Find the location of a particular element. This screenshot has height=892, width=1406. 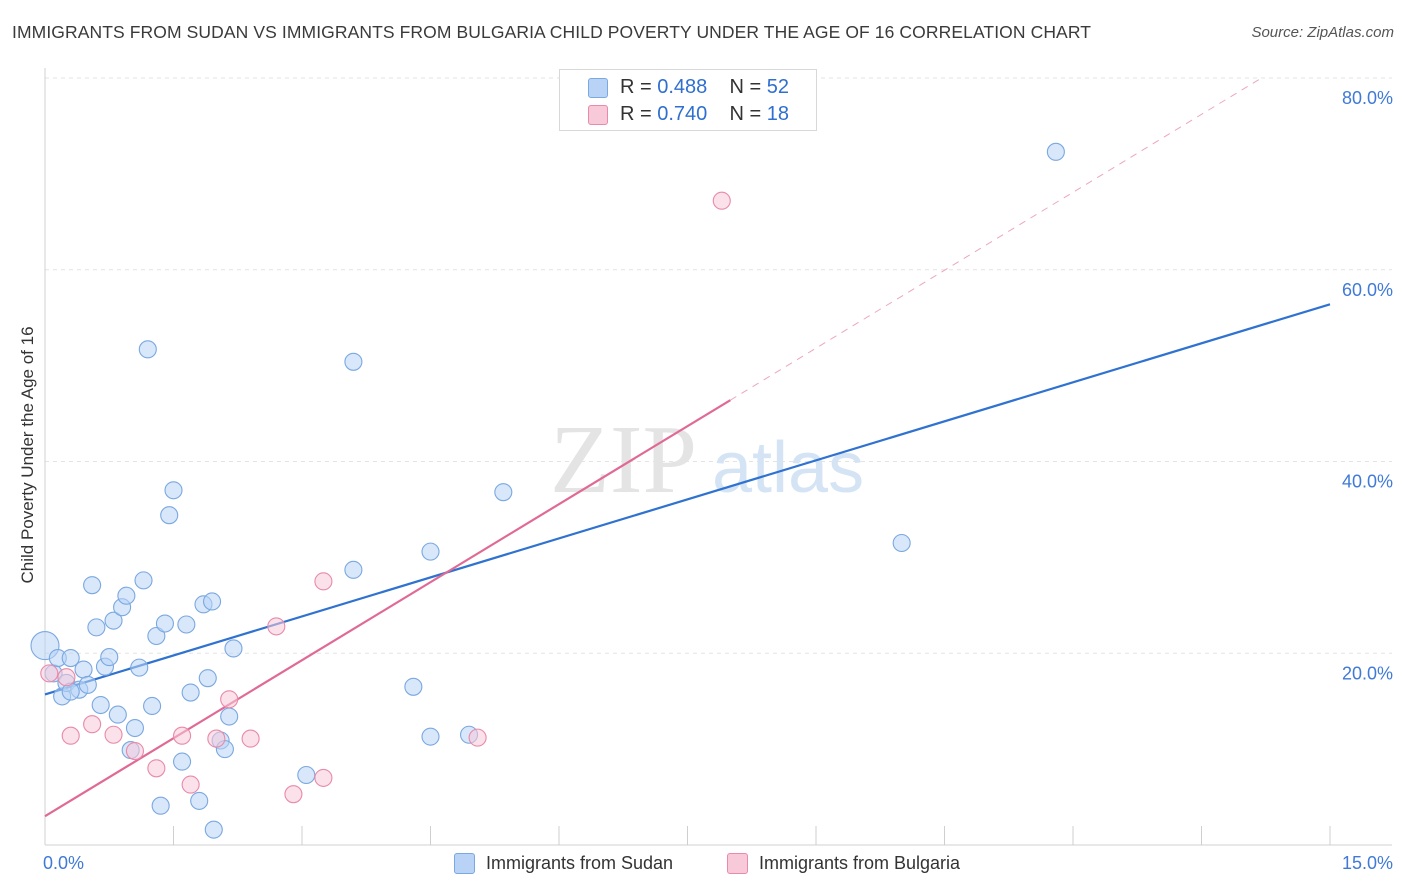

legend-swatch-sudan is located at coordinates (598, 88).